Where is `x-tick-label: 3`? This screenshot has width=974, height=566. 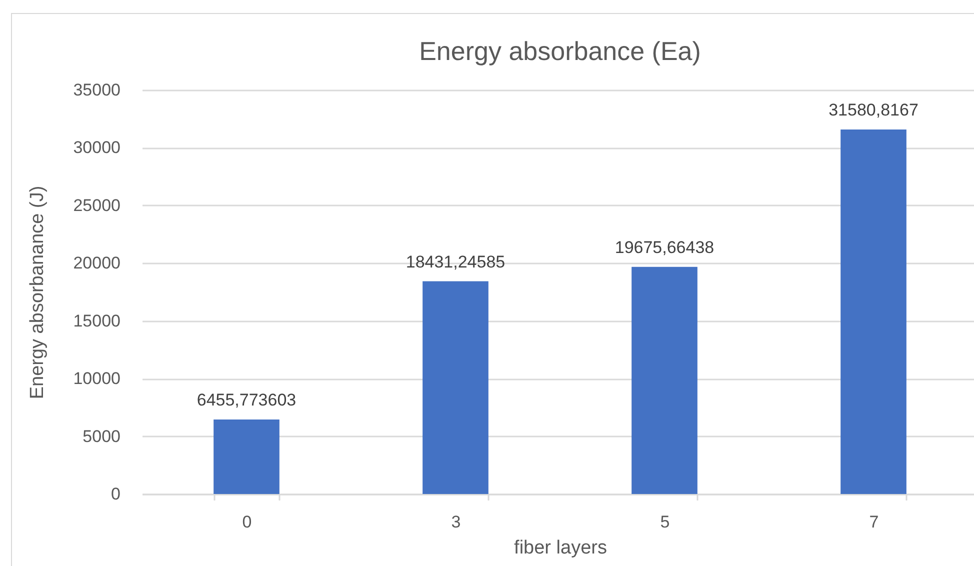
x-tick-label: 3 is located at coordinates (456, 522).